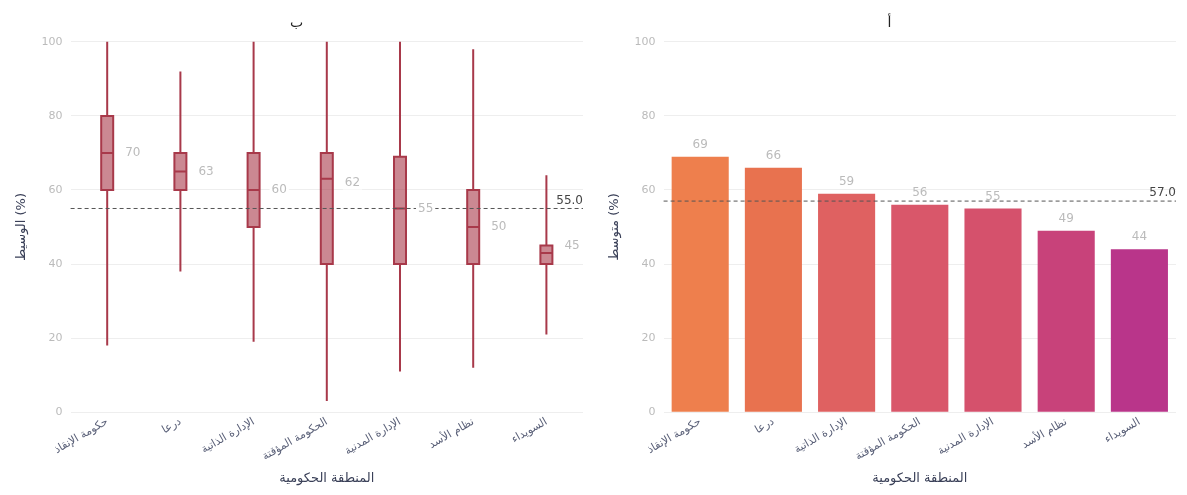 The width and height of the screenshot is (1187, 495). I want to click on annotation: 70, so click(133, 152).